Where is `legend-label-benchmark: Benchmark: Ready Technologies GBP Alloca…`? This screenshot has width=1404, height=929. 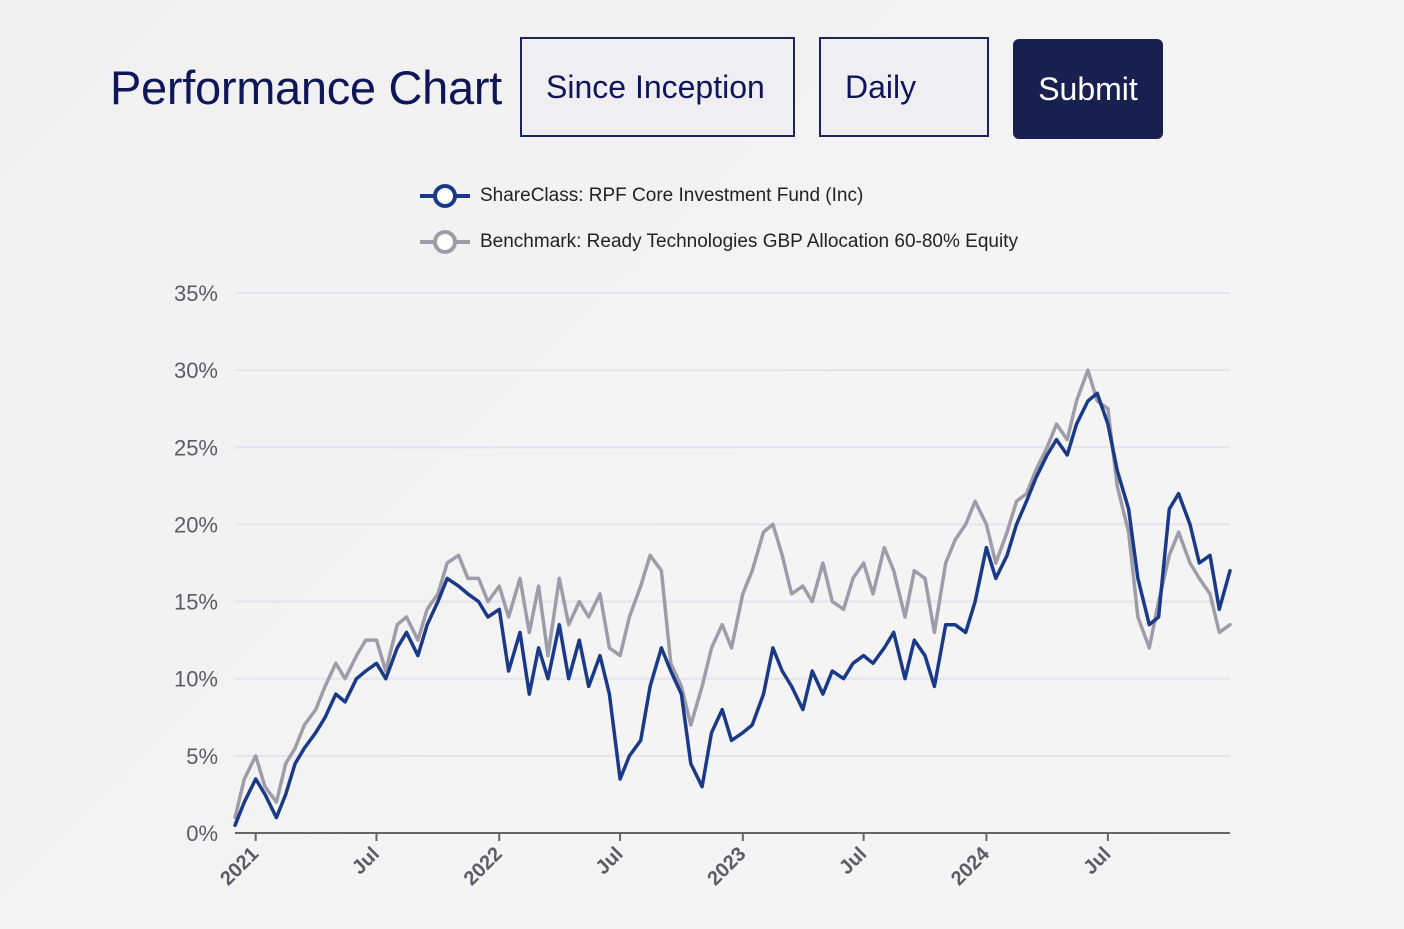
legend-label-benchmark: Benchmark: Ready Technologies GBP Alloca… is located at coordinates (749, 241).